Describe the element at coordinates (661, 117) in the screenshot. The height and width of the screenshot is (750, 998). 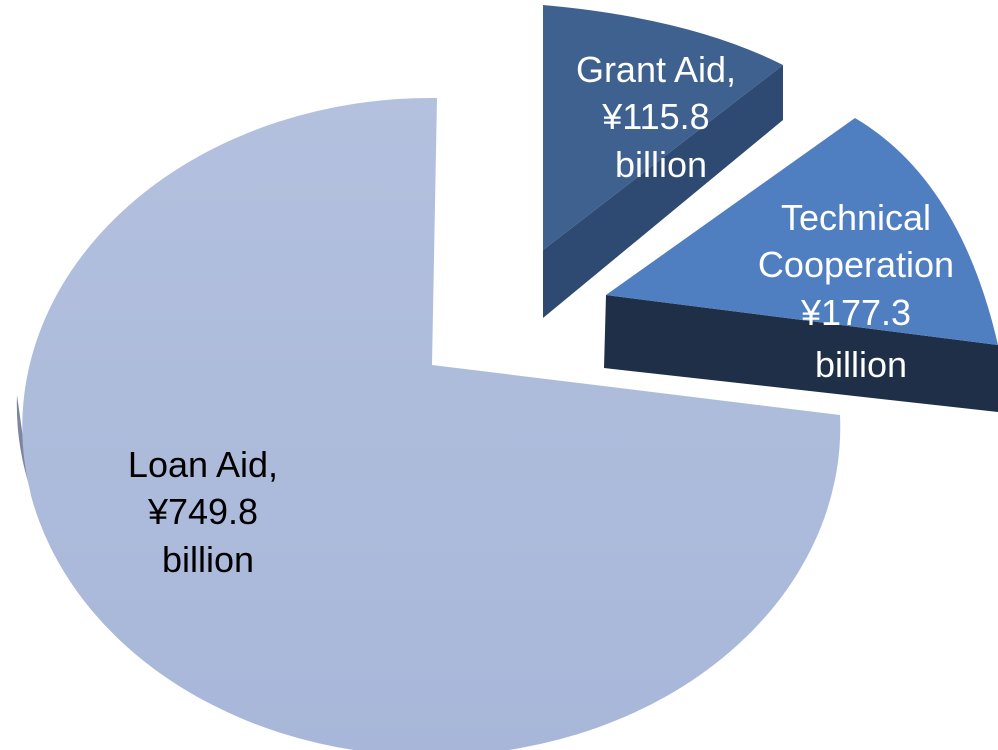
I see `grant-aid-label: Grant Aid, ¥115.8 billion` at that location.